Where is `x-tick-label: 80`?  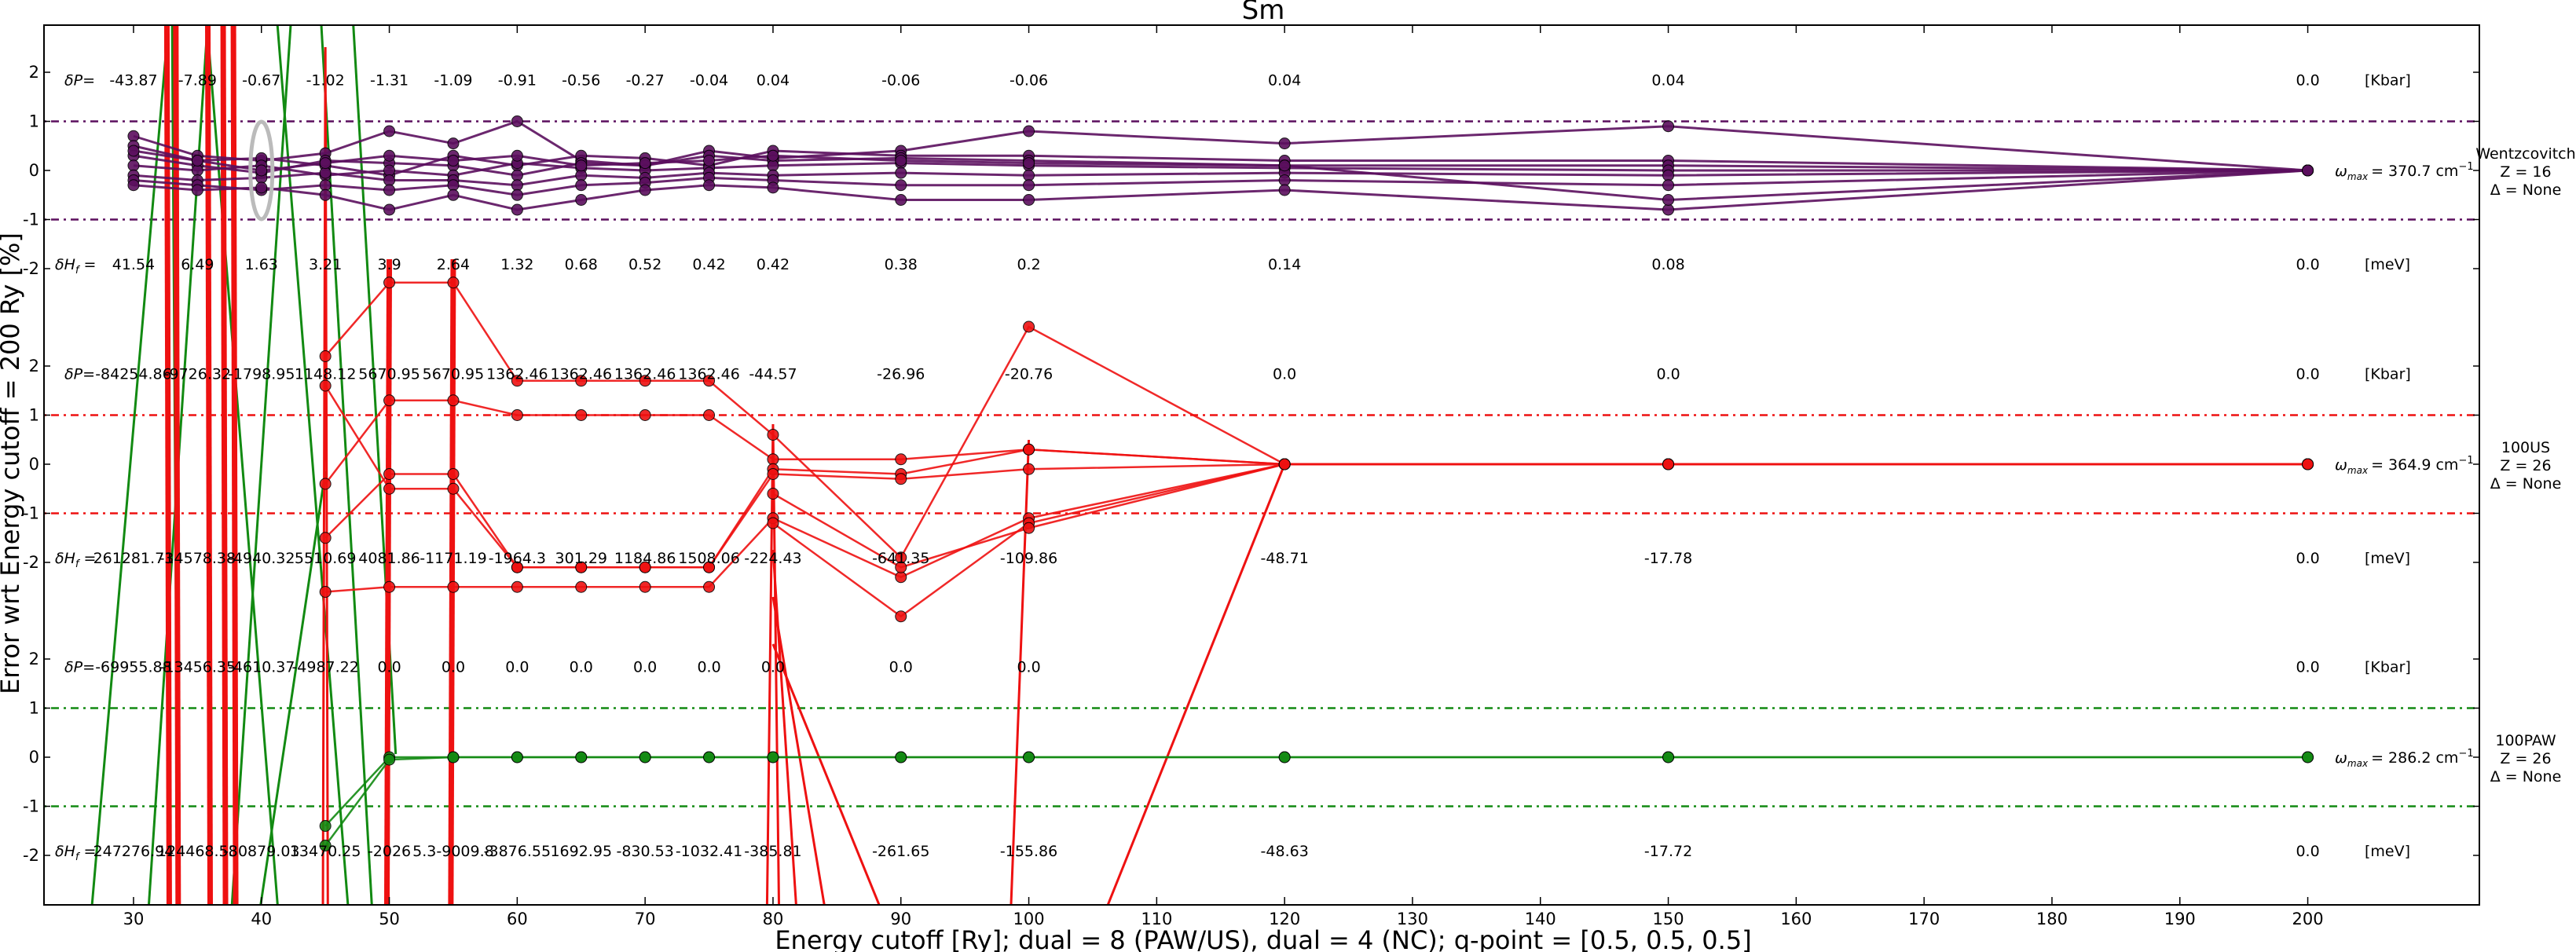 x-tick-label: 80 is located at coordinates (773, 919).